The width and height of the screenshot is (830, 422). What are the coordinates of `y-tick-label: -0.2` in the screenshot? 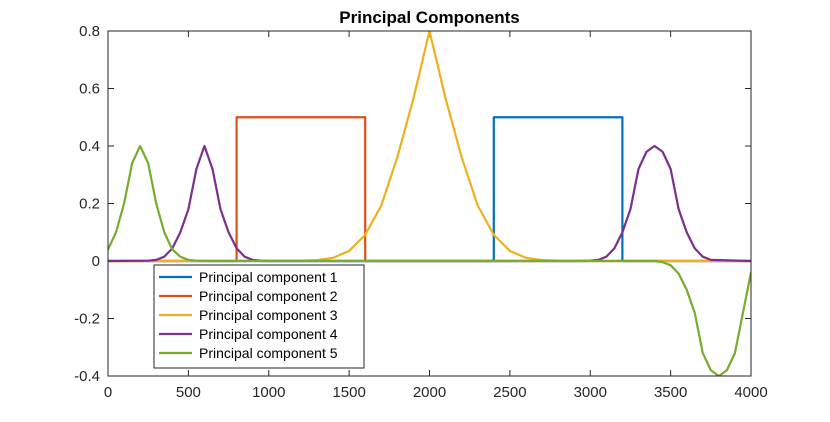 It's located at (87, 319).